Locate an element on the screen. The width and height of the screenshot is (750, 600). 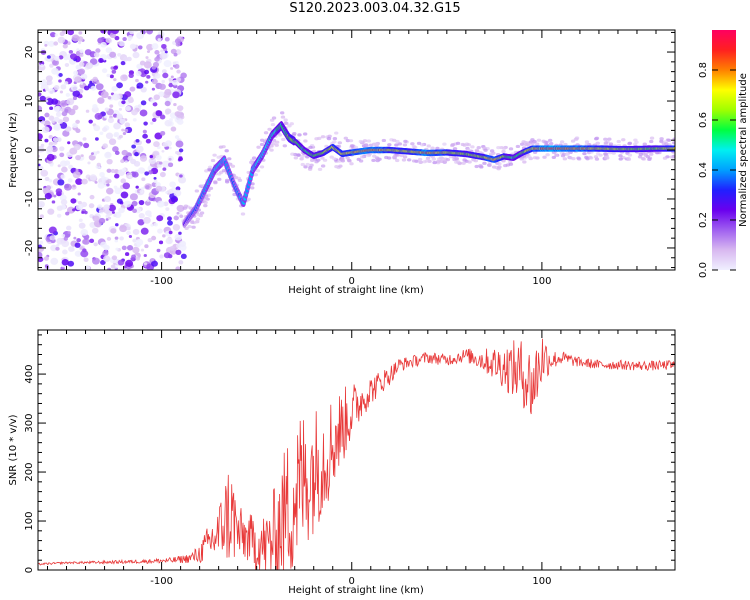
snr-ytick-label: 400 is located at coordinates (29, 374).